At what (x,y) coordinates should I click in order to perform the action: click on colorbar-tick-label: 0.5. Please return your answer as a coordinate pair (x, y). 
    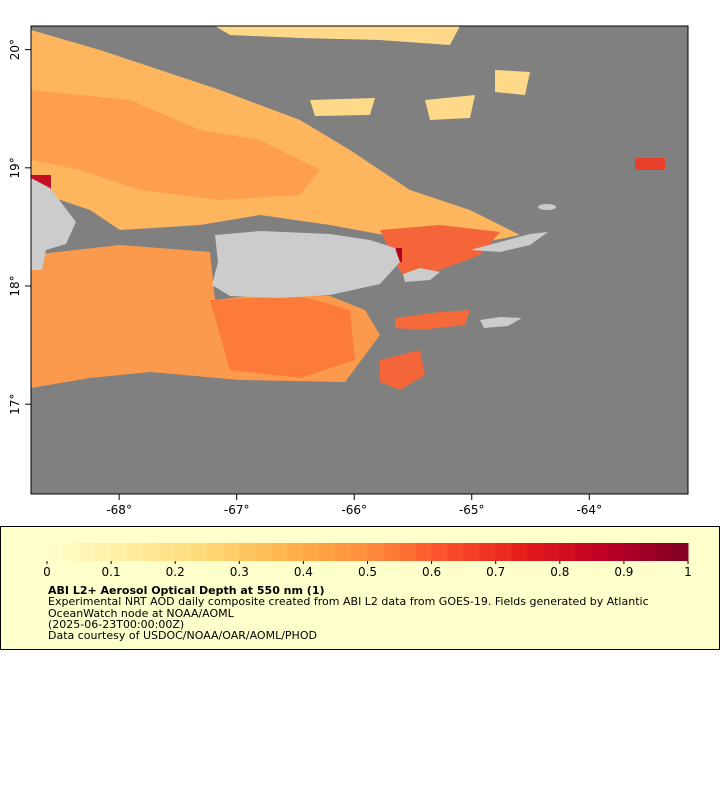
    Looking at the image, I should click on (367, 572).